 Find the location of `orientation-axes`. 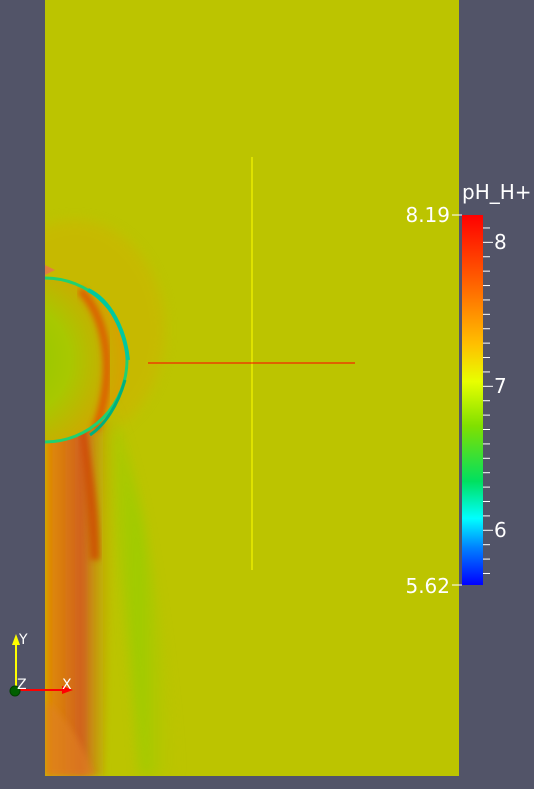

orientation-axes is located at coordinates (41, 665).